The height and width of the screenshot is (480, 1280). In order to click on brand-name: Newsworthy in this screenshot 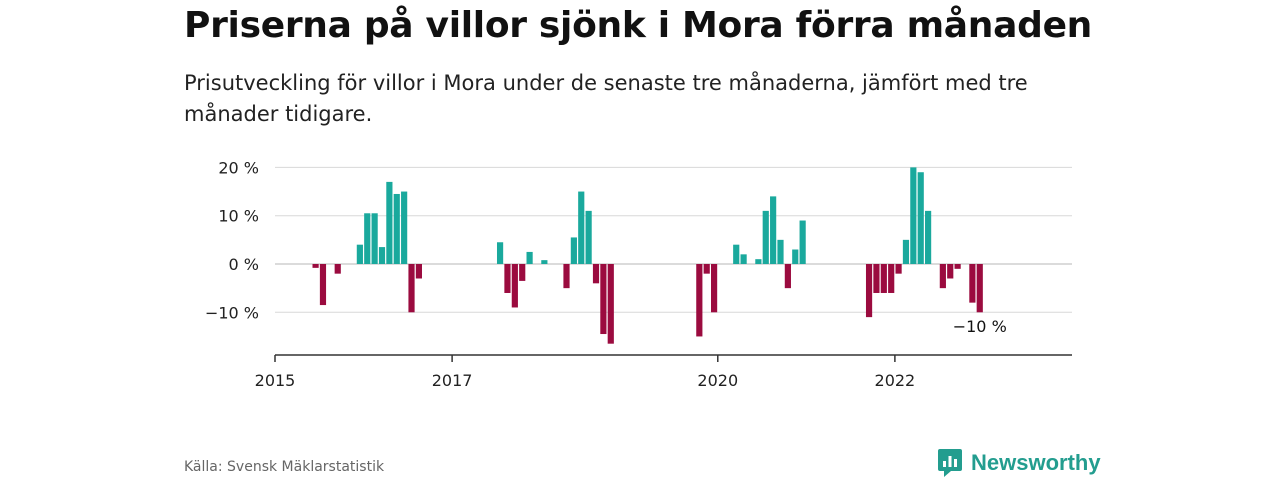, I will do `click(1036, 462)`.